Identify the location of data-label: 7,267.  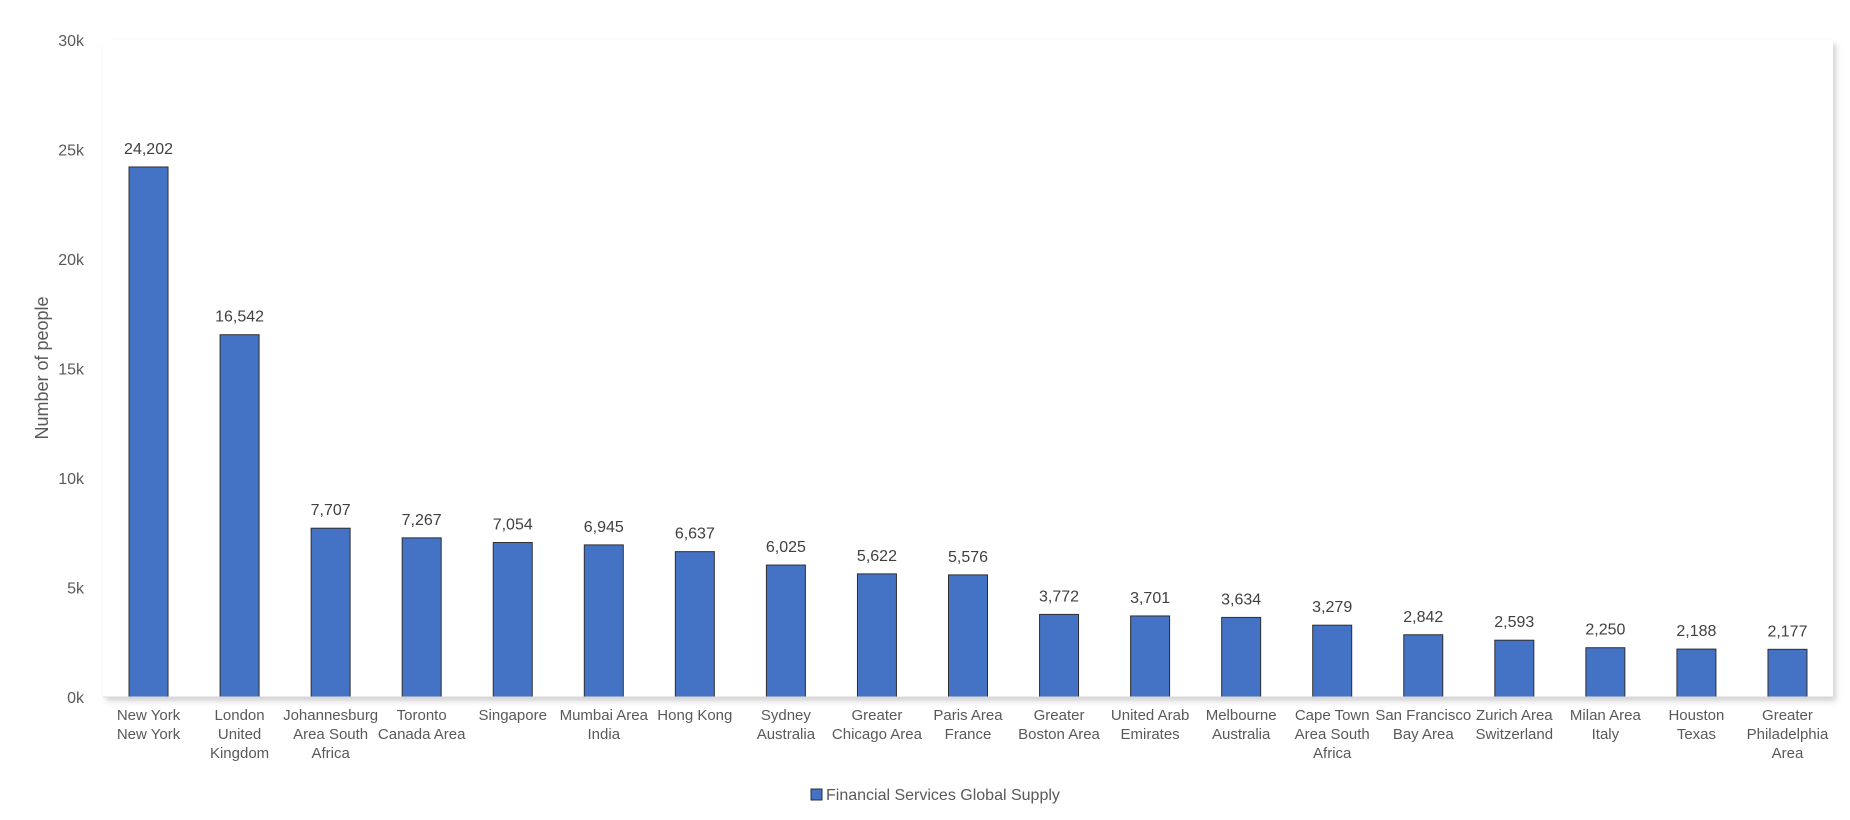
(422, 520).